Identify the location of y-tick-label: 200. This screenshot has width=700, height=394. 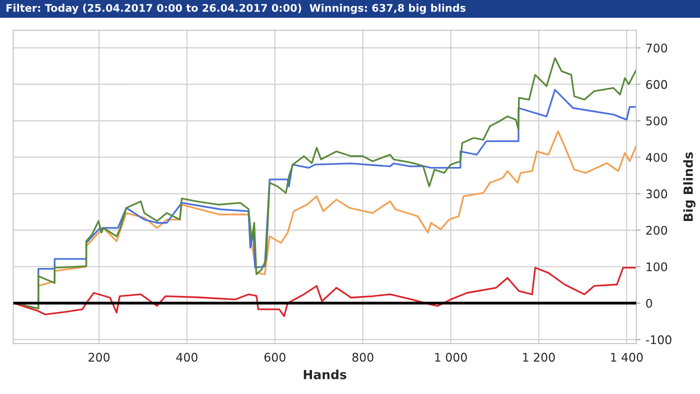
(657, 230).